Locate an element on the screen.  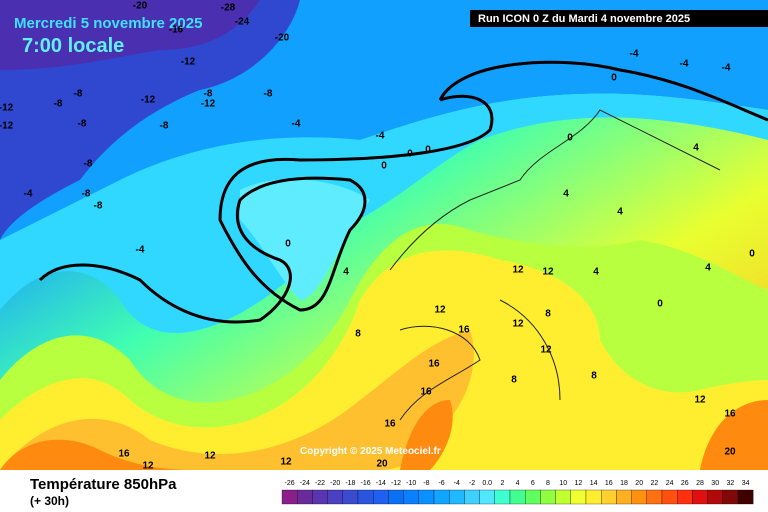
legend-label: 28 is located at coordinates (700, 483).